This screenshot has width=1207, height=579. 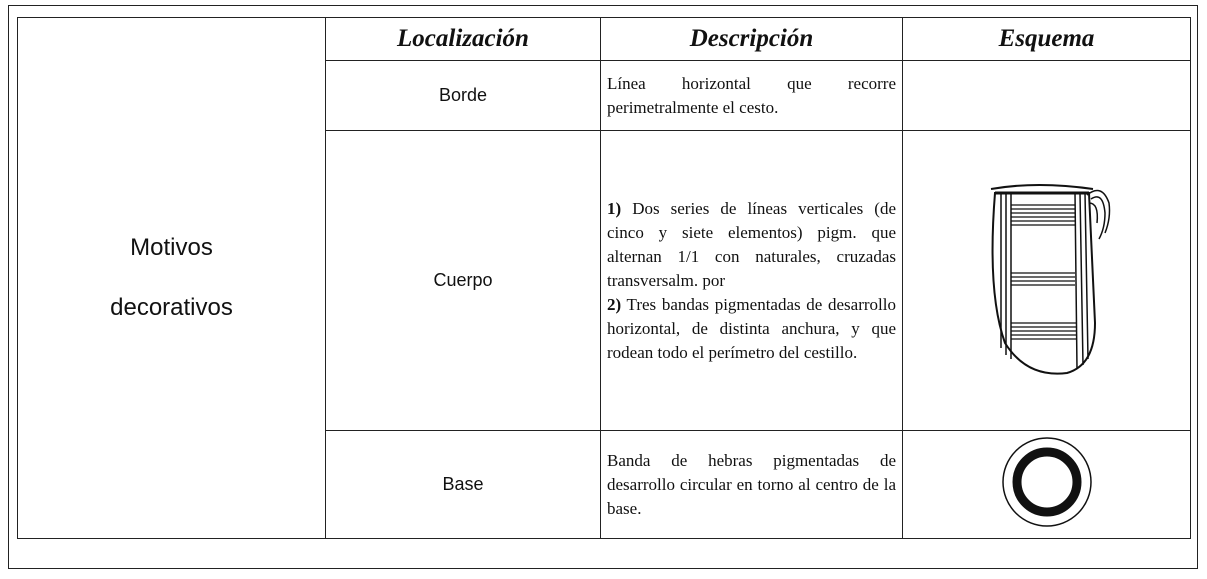 I want to click on base-drawing, so click(x=1046, y=482).